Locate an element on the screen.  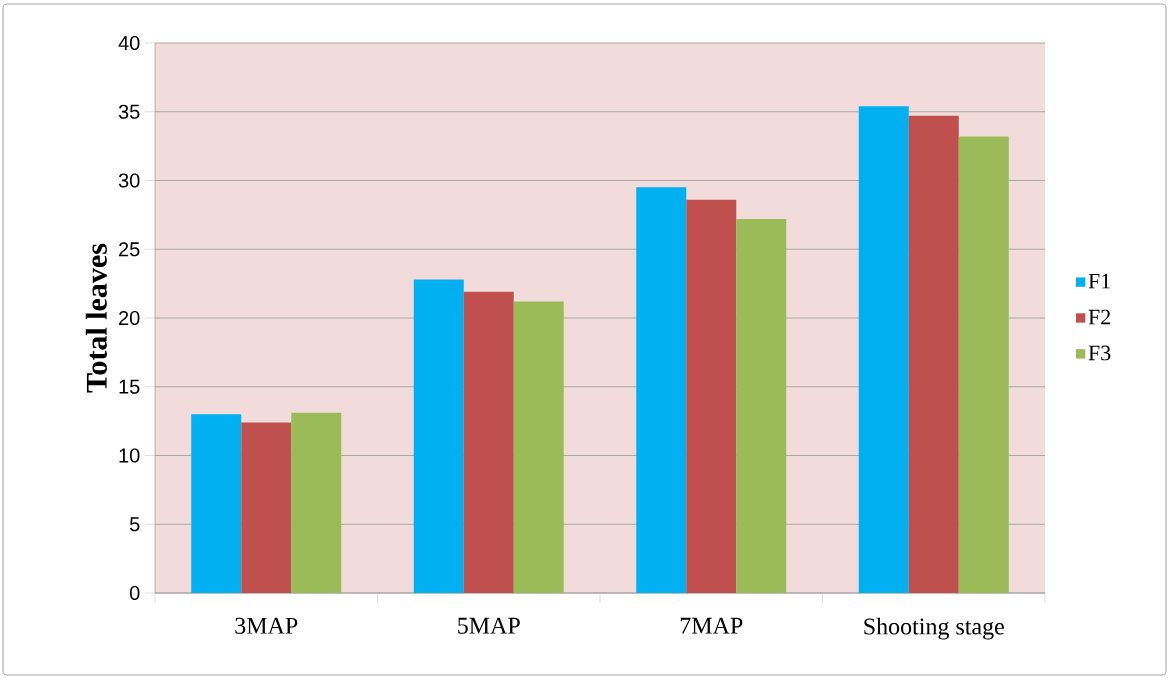
y-tick-label: 0 is located at coordinates (134, 593).